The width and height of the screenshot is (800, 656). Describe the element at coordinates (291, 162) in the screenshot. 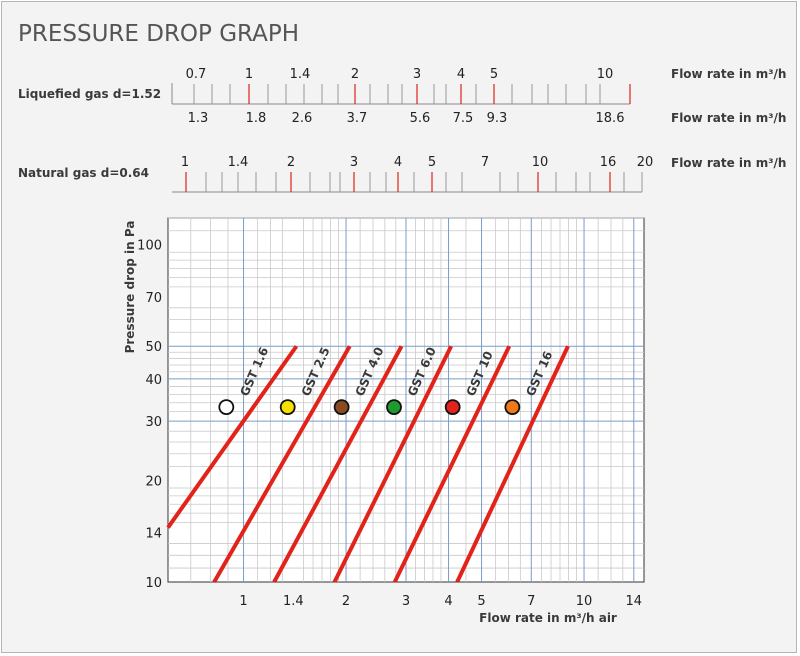

I see `natural-tick-label: 2` at that location.